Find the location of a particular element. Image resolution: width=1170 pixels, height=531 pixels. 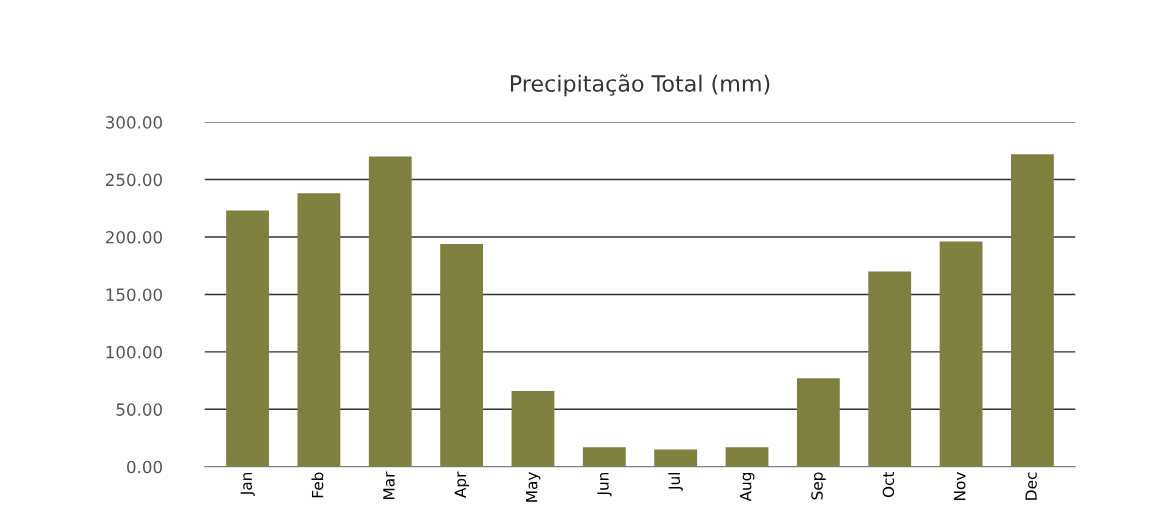

y-tick-label: 250.00 is located at coordinates (133, 180).